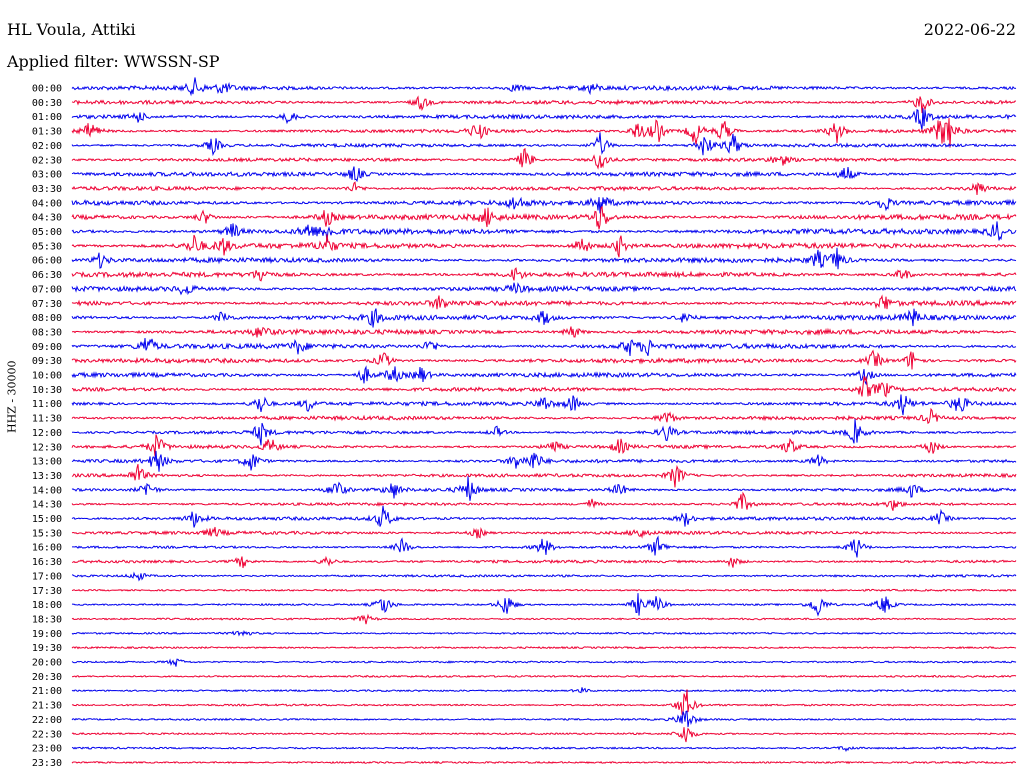 The image size is (1024, 780). Describe the element at coordinates (47, 706) in the screenshot. I see `row-time-label: 21:30` at that location.